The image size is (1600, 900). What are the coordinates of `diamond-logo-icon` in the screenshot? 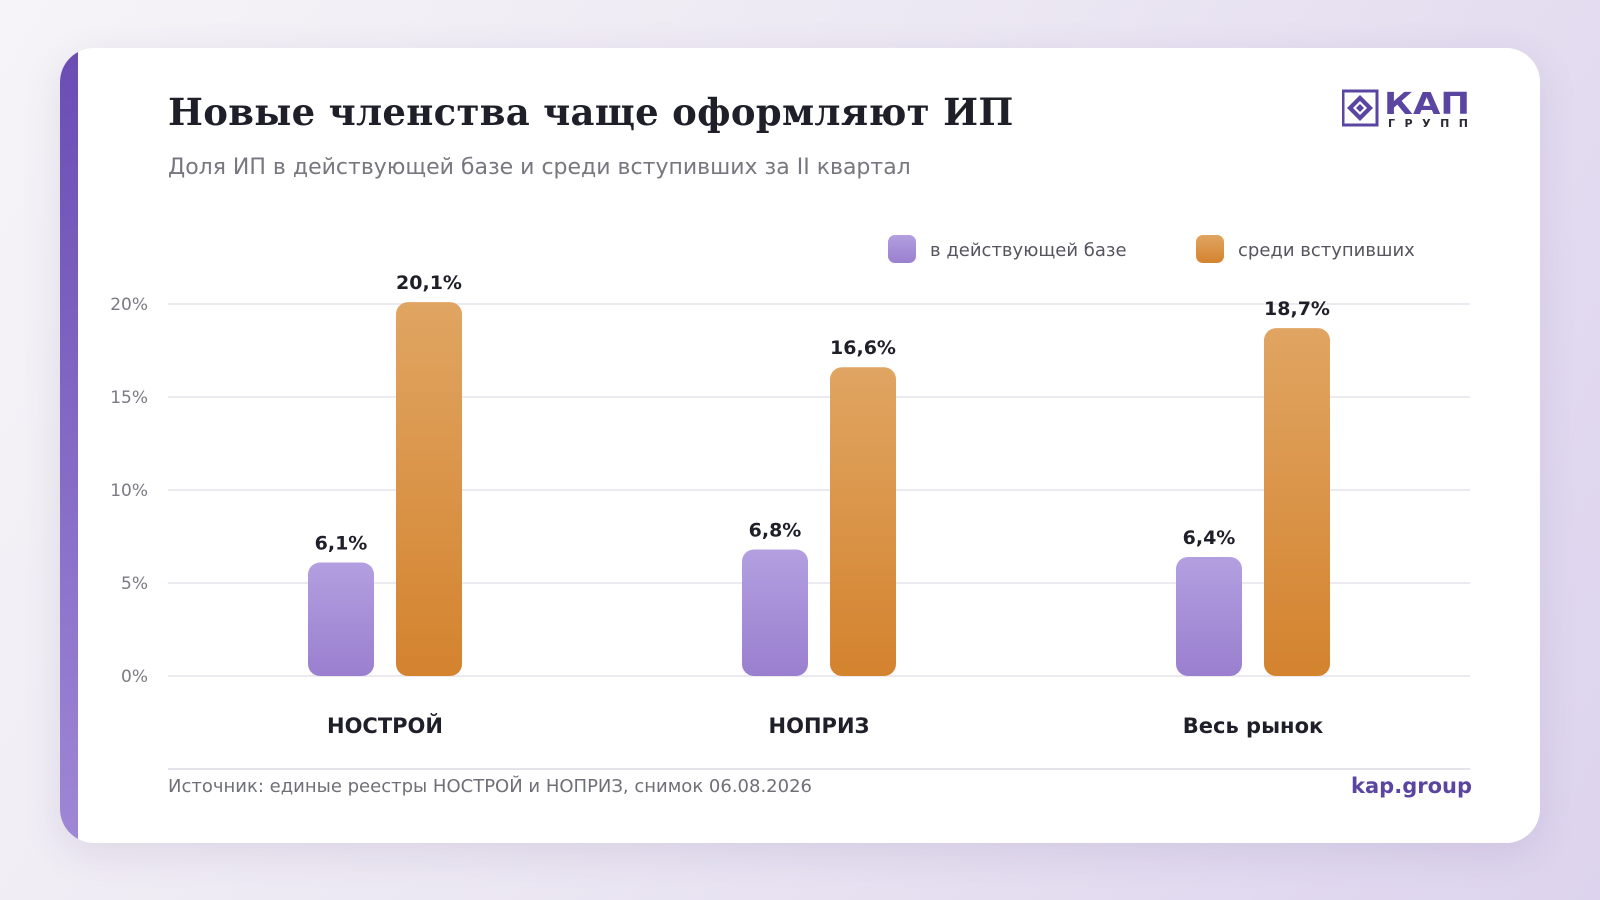 It's located at (1360, 108).